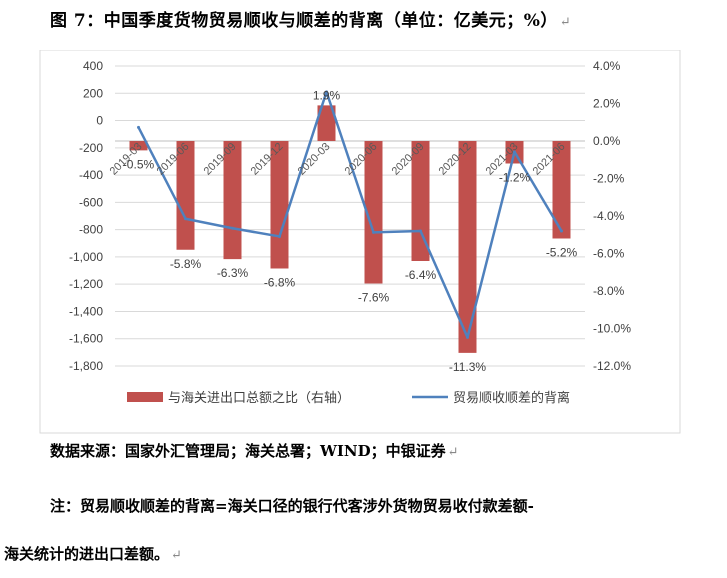 This screenshot has height=578, width=727. Describe the element at coordinates (186, 264) in the screenshot. I see `data-label: -5.8%` at that location.